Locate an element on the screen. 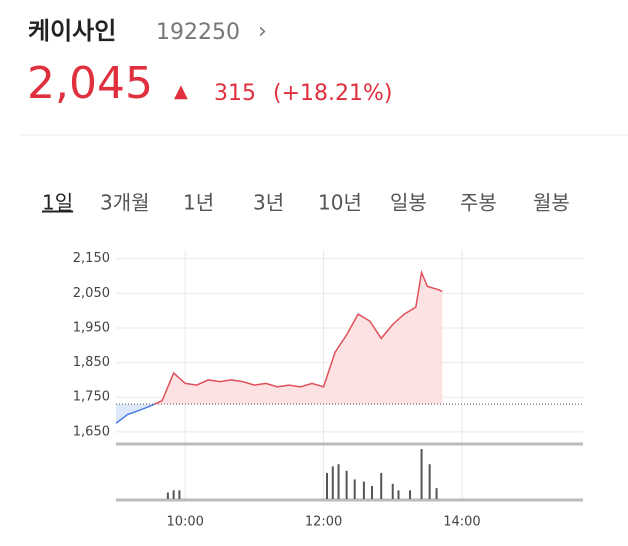 The image size is (628, 546). price-line is located at coordinates (297, 337).